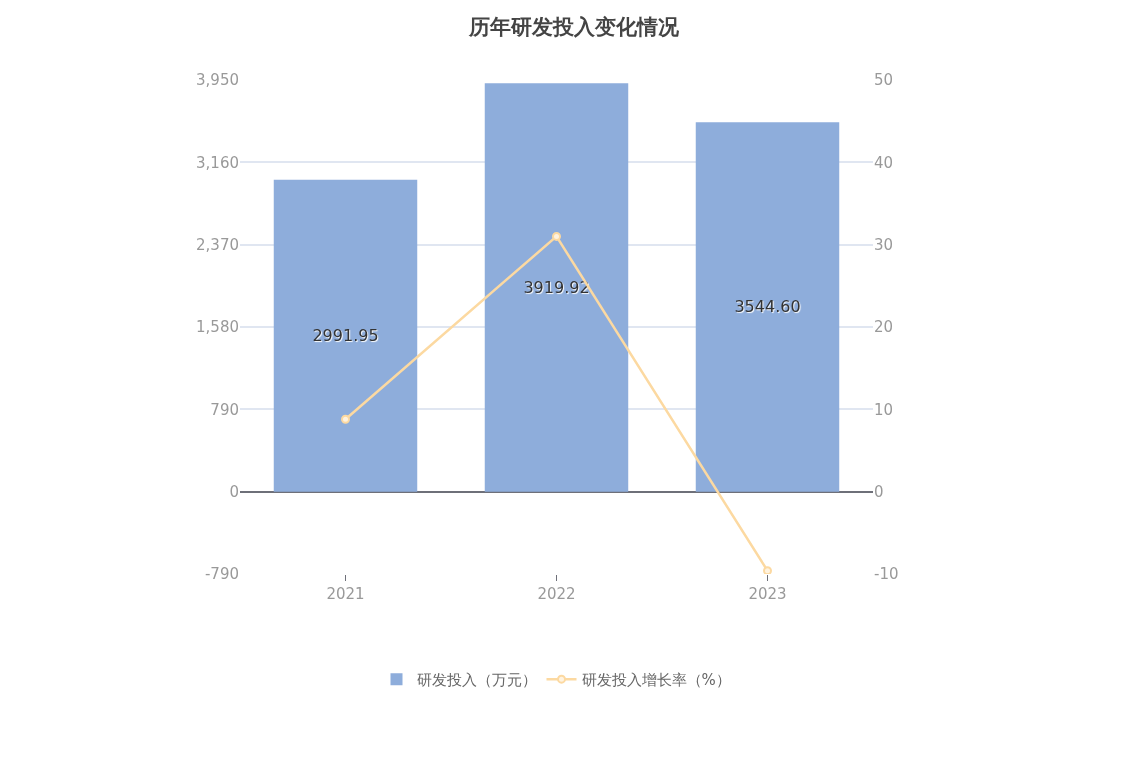 The image size is (1148, 776). What do you see at coordinates (234, 491) in the screenshot?
I see `y-tick-label: 0` at bounding box center [234, 491].